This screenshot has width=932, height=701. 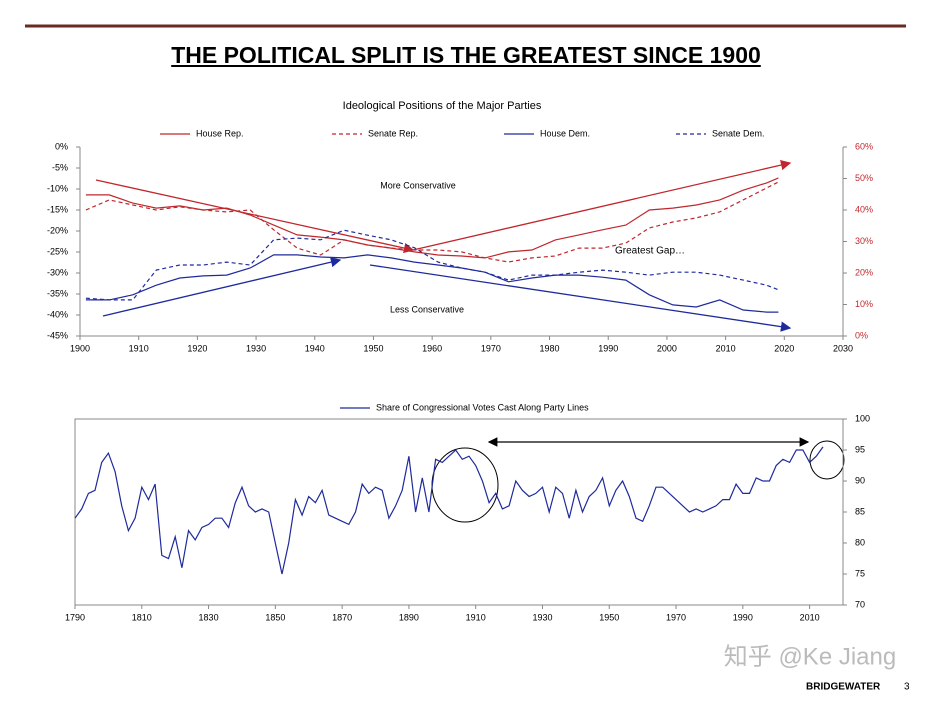 I want to click on y-tick-label: 75, so click(x=860, y=573).